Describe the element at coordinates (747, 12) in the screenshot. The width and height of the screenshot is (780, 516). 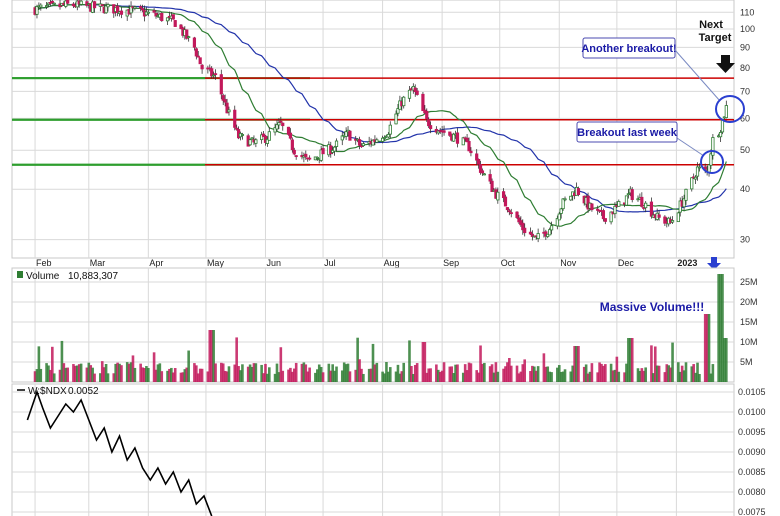
I see `price-tick-label: 110` at that location.